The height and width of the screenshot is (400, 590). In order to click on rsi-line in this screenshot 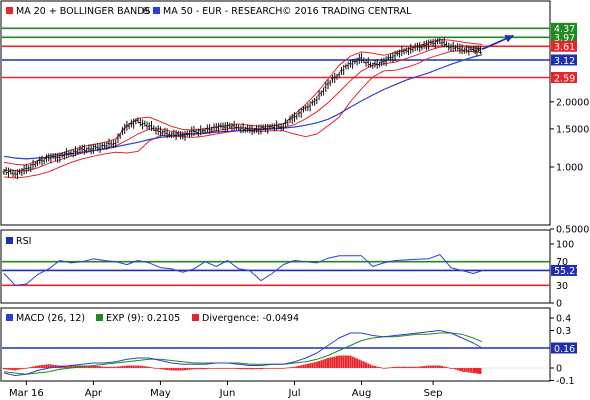, I will do `click(243, 270)`.